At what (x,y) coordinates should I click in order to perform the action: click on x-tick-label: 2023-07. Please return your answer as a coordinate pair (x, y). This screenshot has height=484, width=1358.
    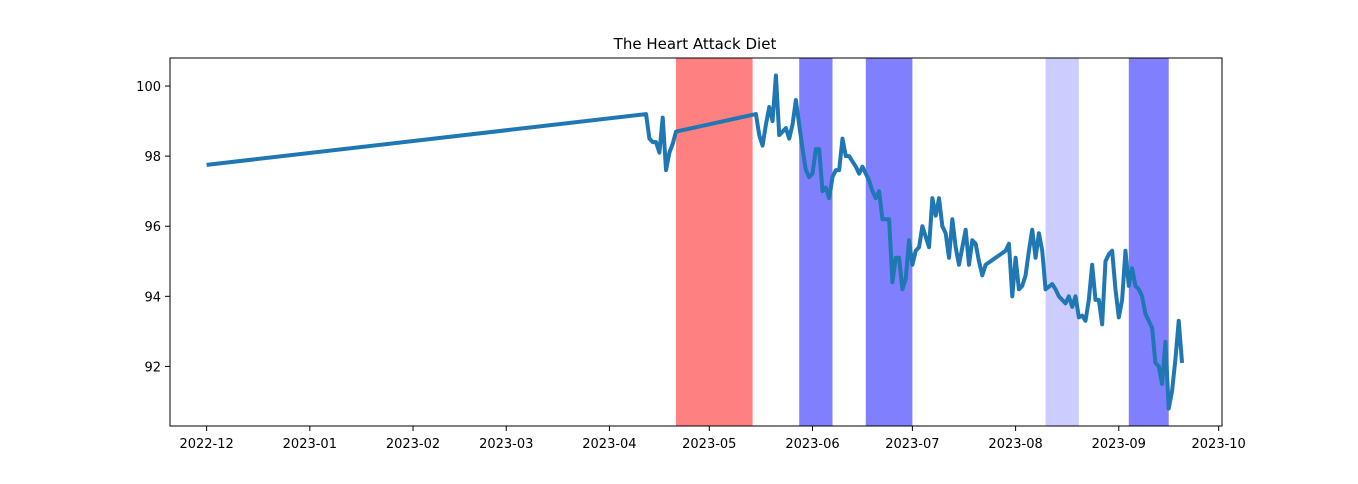
    Looking at the image, I should click on (912, 444).